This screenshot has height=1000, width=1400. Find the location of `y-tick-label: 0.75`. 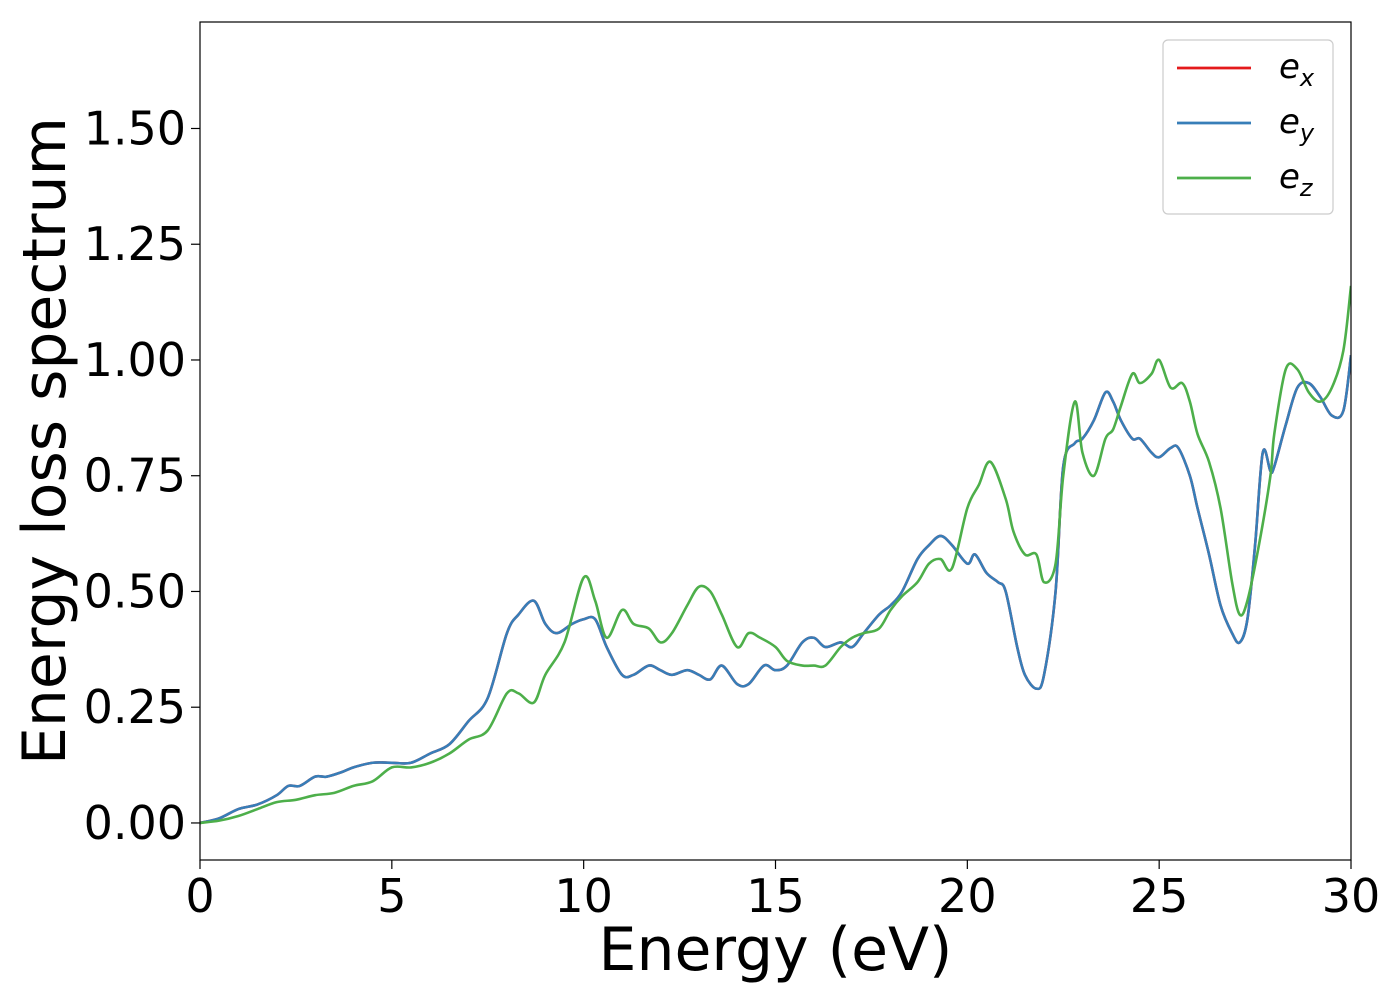

y-tick-label: 0.75 is located at coordinates (135, 476).